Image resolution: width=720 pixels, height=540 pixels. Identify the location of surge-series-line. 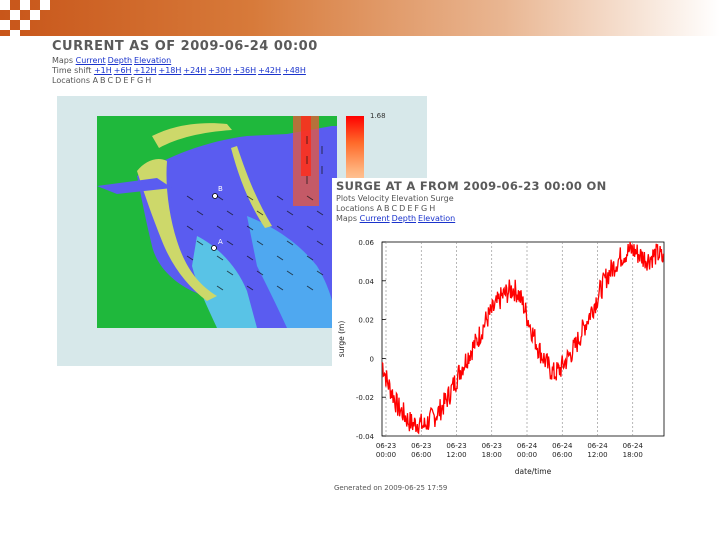
(522, 338).